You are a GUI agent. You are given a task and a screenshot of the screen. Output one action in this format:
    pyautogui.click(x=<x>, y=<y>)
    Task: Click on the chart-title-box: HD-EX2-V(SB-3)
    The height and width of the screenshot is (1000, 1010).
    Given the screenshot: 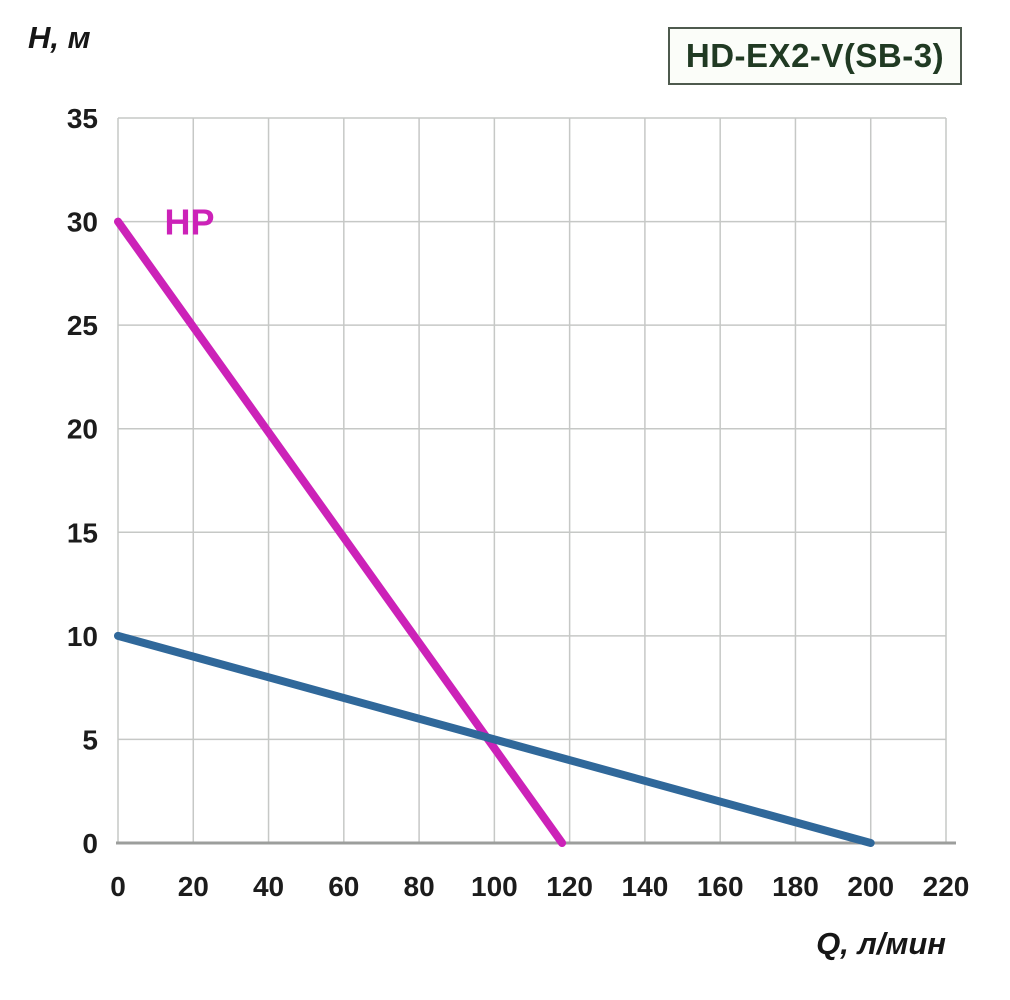 What is the action you would take?
    pyautogui.click(x=815, y=56)
    